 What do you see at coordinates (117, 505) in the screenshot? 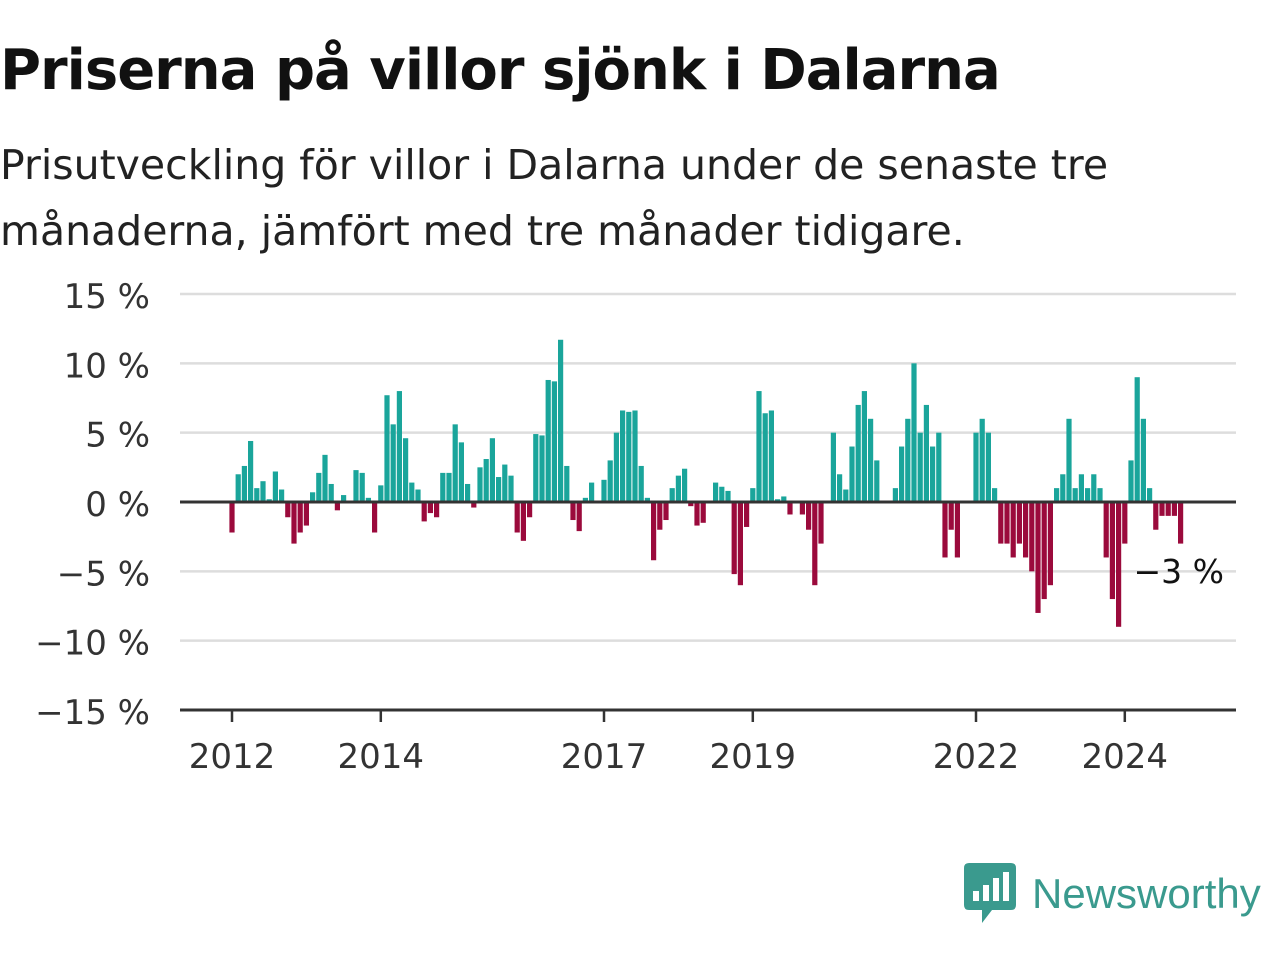
I see `y-tick-label: 0 %` at bounding box center [117, 505].